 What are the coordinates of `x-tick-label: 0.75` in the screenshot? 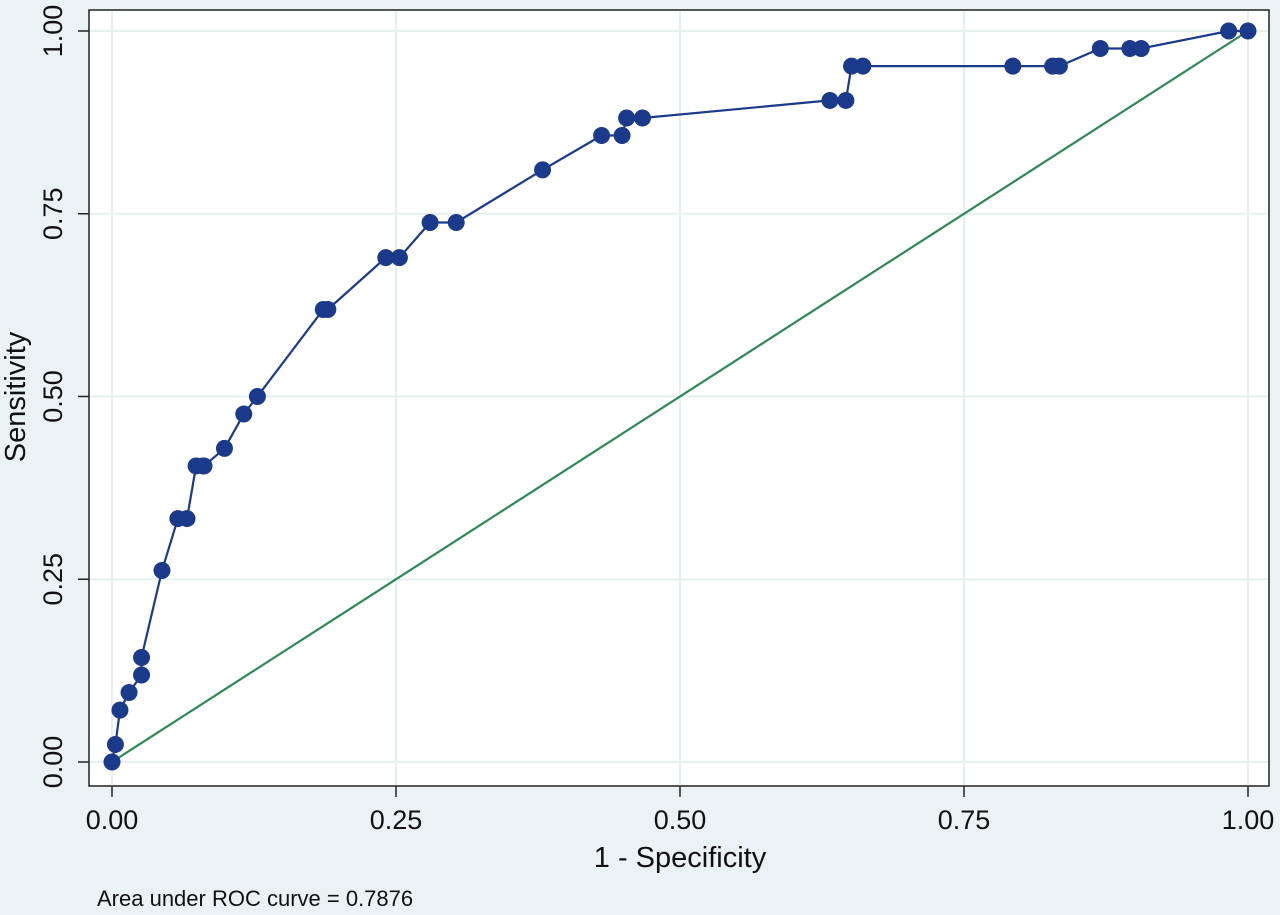 It's located at (964, 820).